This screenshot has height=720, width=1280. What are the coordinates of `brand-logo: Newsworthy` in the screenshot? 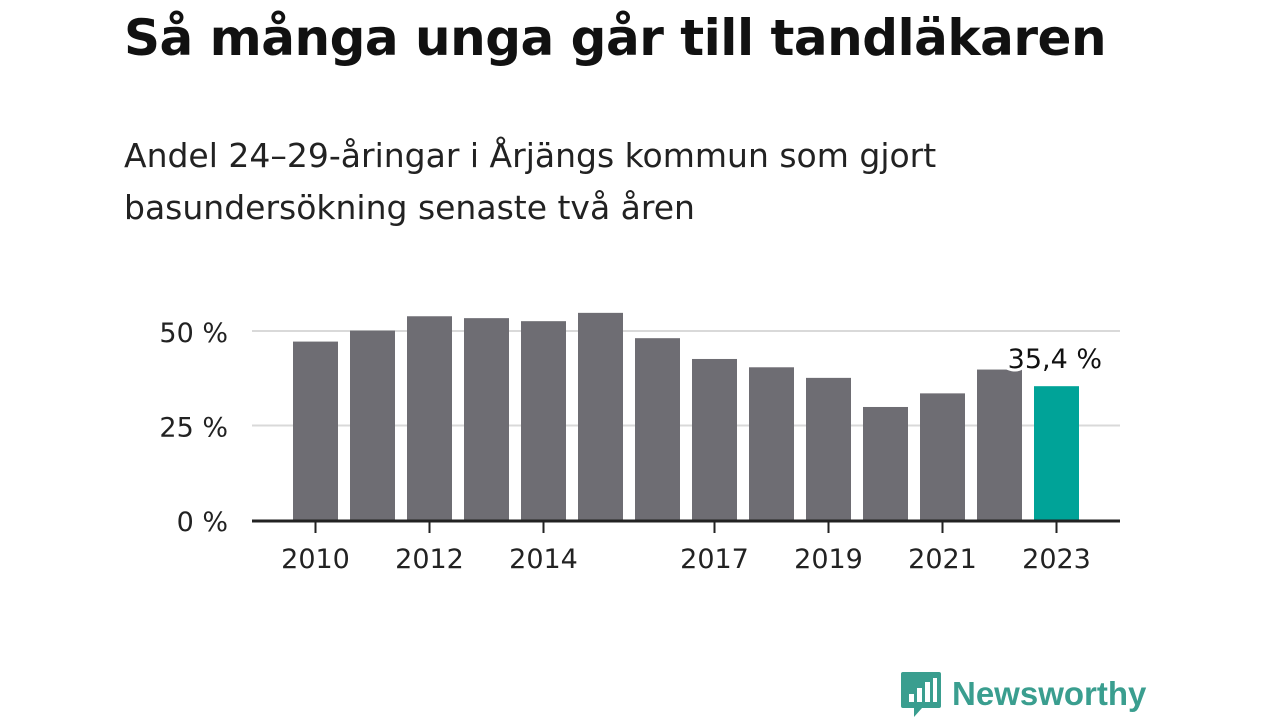 It's located at (1023, 694).